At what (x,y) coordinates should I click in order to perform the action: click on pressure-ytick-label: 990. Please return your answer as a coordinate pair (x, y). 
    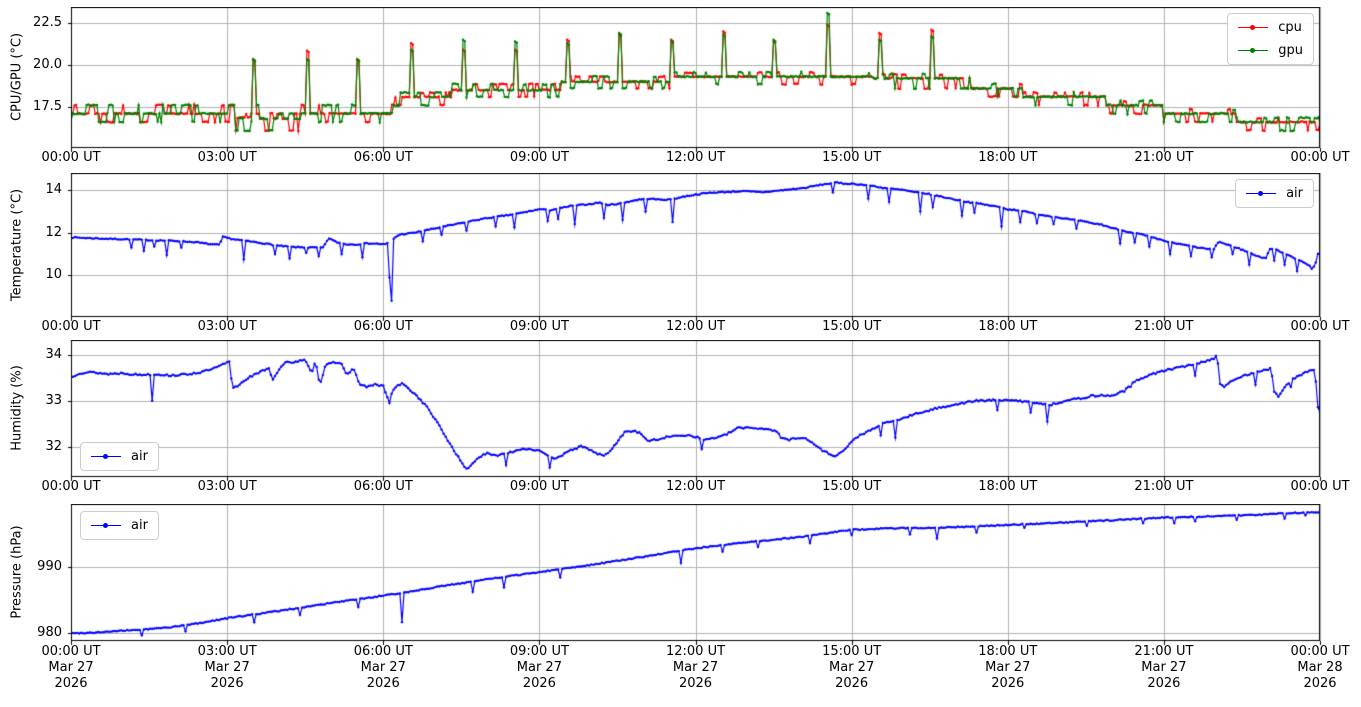
    Looking at the image, I should click on (49, 566).